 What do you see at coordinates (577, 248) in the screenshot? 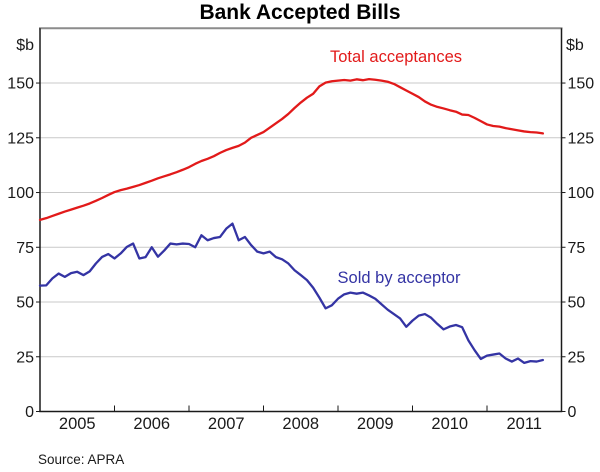
I see `y-tick-label-right: 75` at bounding box center [577, 248].